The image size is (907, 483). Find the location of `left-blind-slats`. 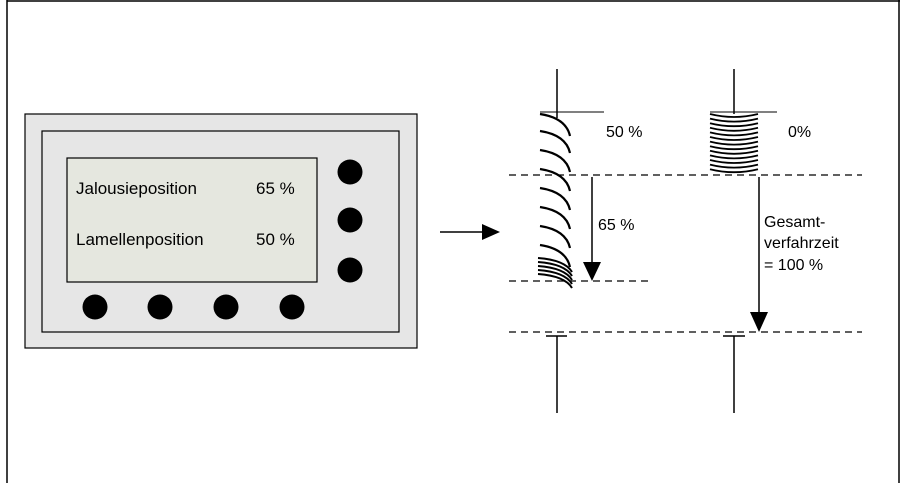

left-blind-slats is located at coordinates (555, 200).